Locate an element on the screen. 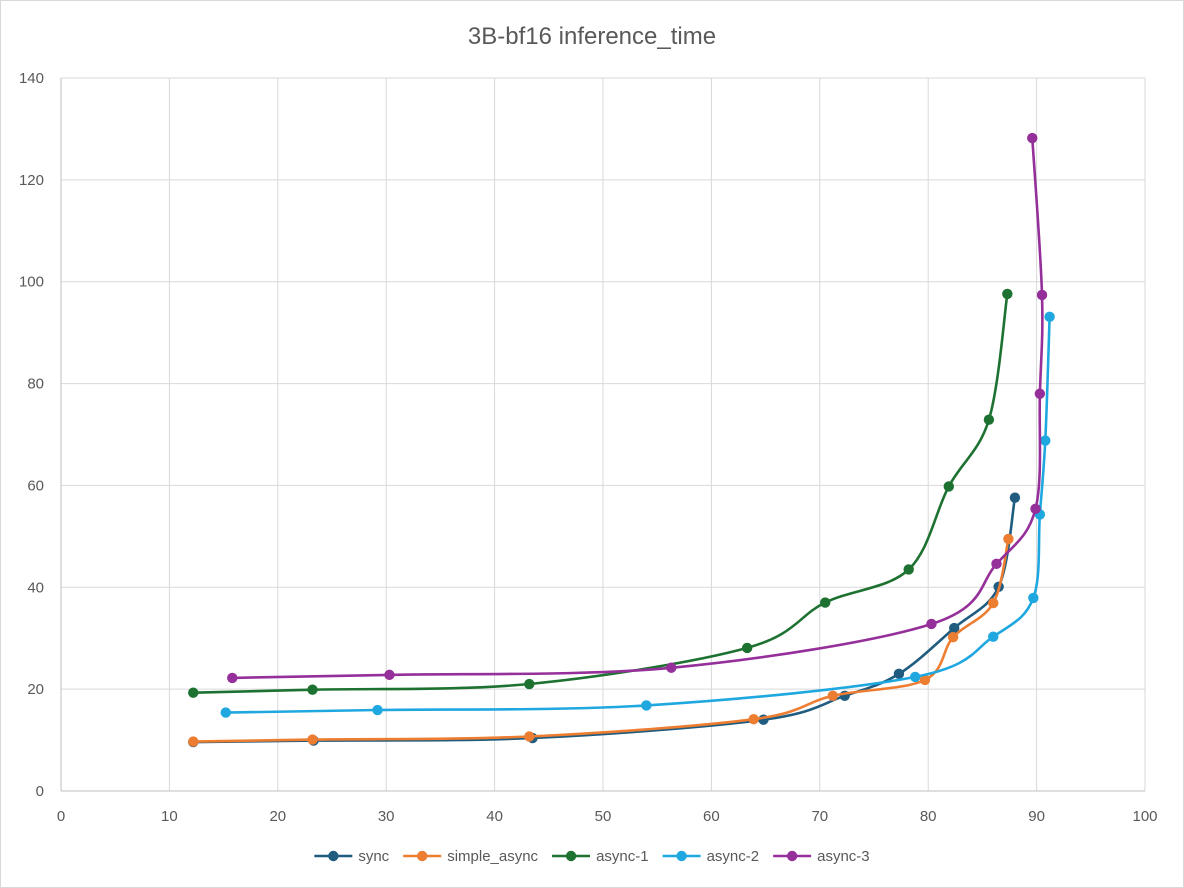 This screenshot has width=1184, height=888. legend: sync simple_async async-1 async-2 async-3 is located at coordinates (592, 856).